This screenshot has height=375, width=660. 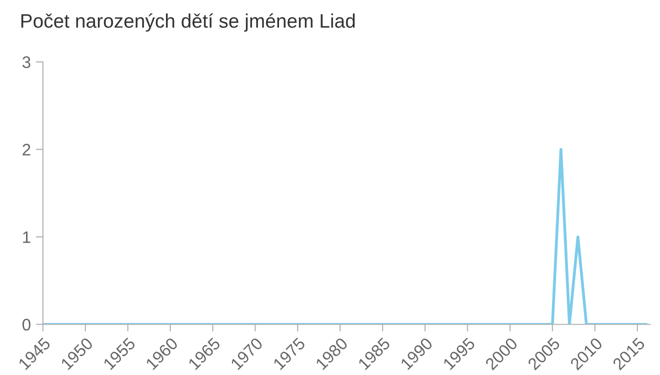 What do you see at coordinates (26, 324) in the screenshot?
I see `y-tick-label: 0` at bounding box center [26, 324].